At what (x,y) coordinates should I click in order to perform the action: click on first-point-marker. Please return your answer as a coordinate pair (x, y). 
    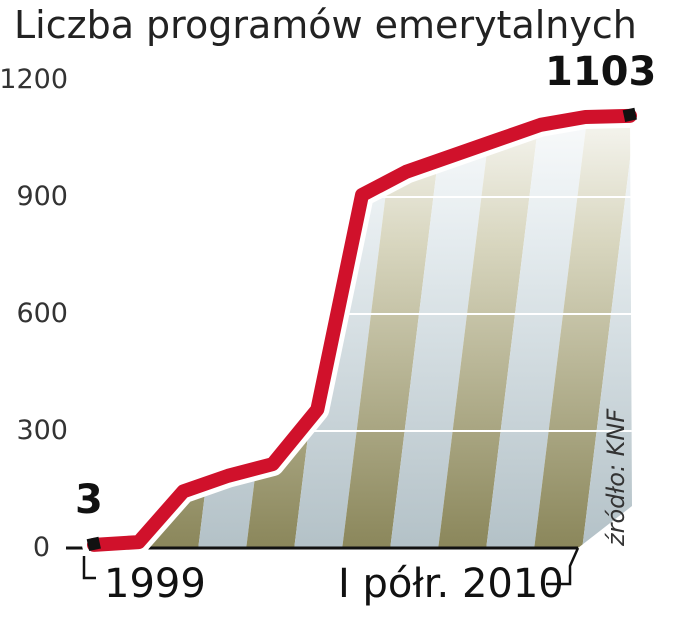
    Looking at the image, I should click on (93, 543).